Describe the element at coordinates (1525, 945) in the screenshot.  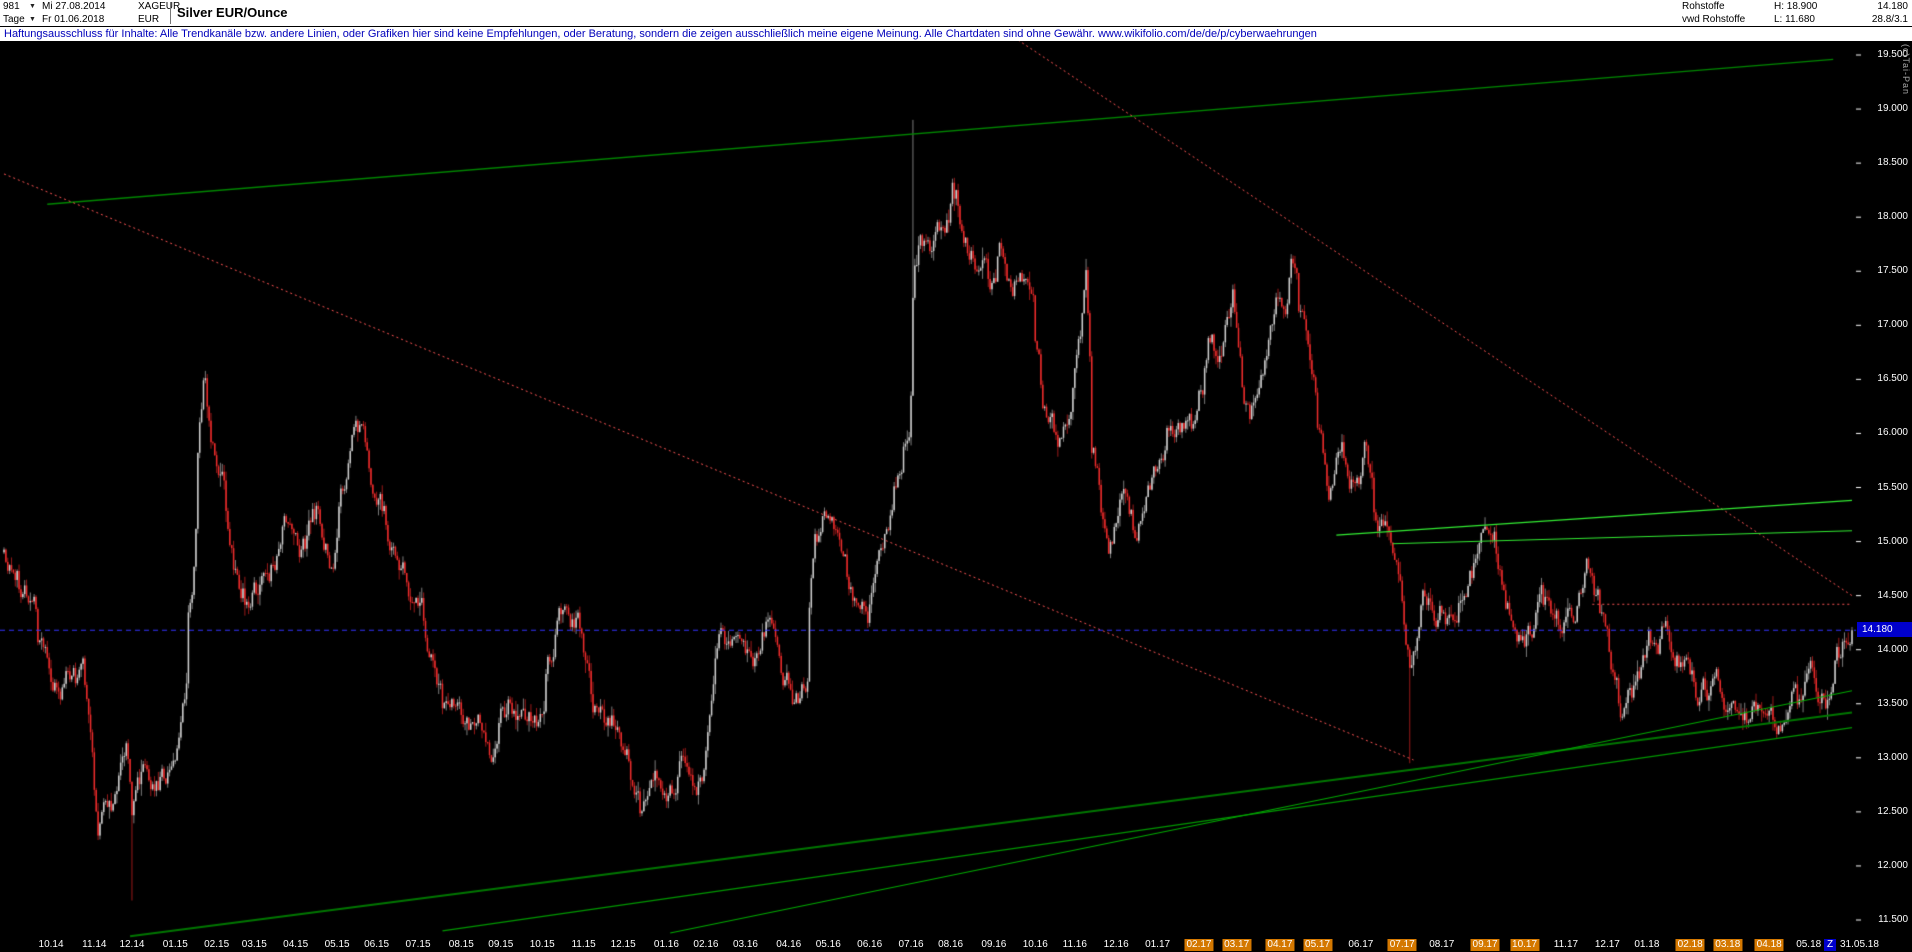
I see `x-axis-label-highlighted: 10.17` at that location.